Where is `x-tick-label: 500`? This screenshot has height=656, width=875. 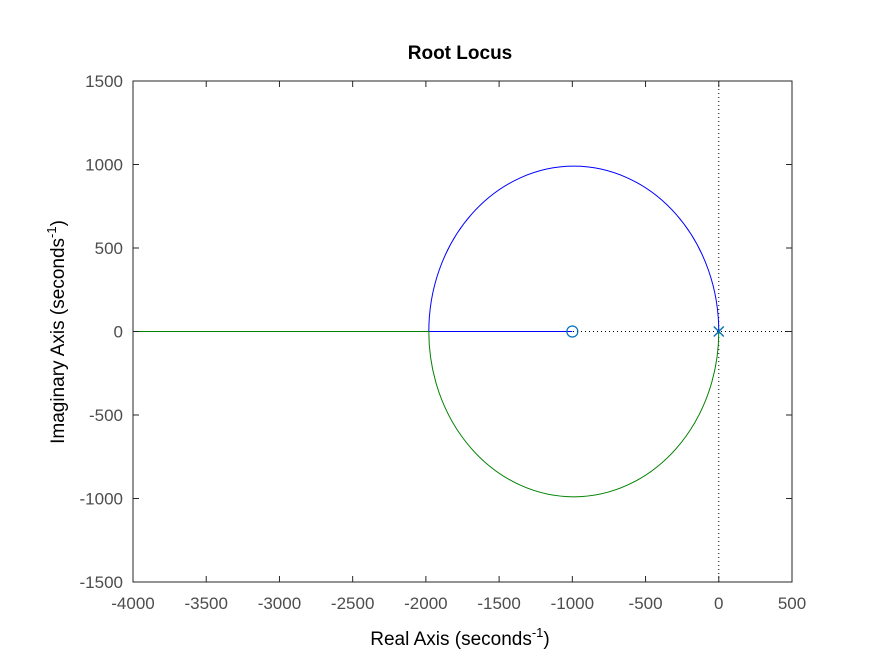 x-tick-label: 500 is located at coordinates (792, 603).